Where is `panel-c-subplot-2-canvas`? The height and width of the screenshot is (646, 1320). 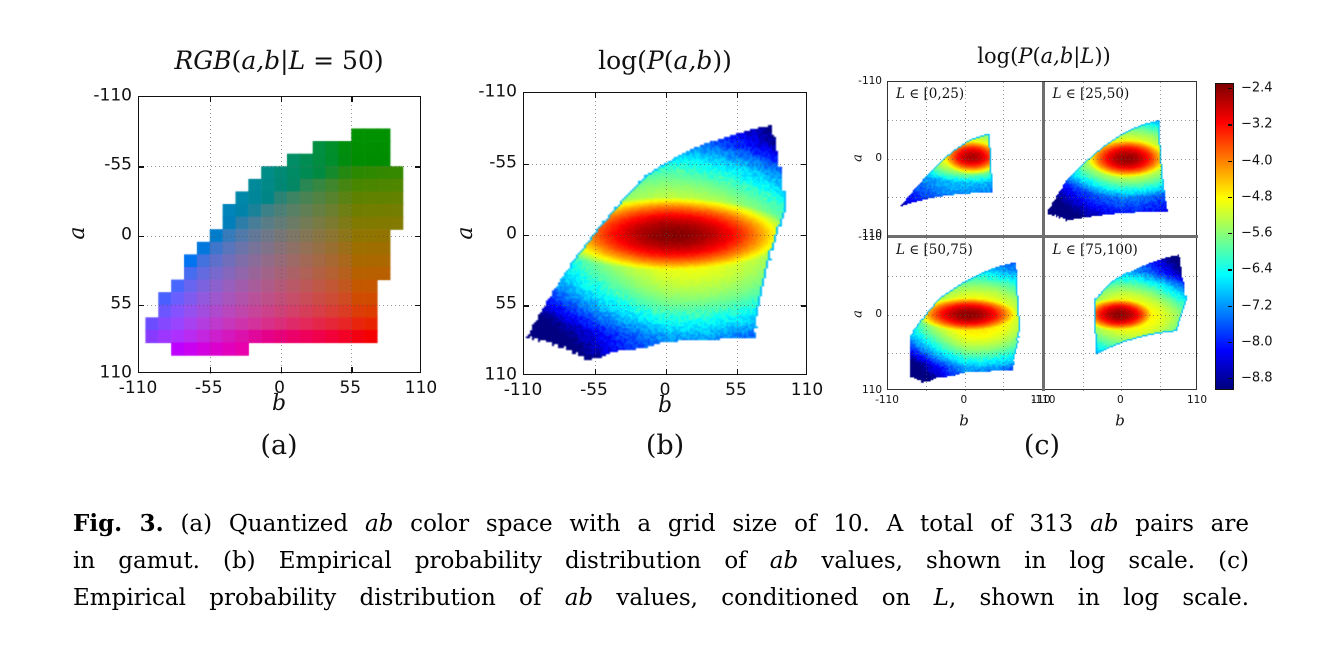 panel-c-subplot-2-canvas is located at coordinates (1121, 158).